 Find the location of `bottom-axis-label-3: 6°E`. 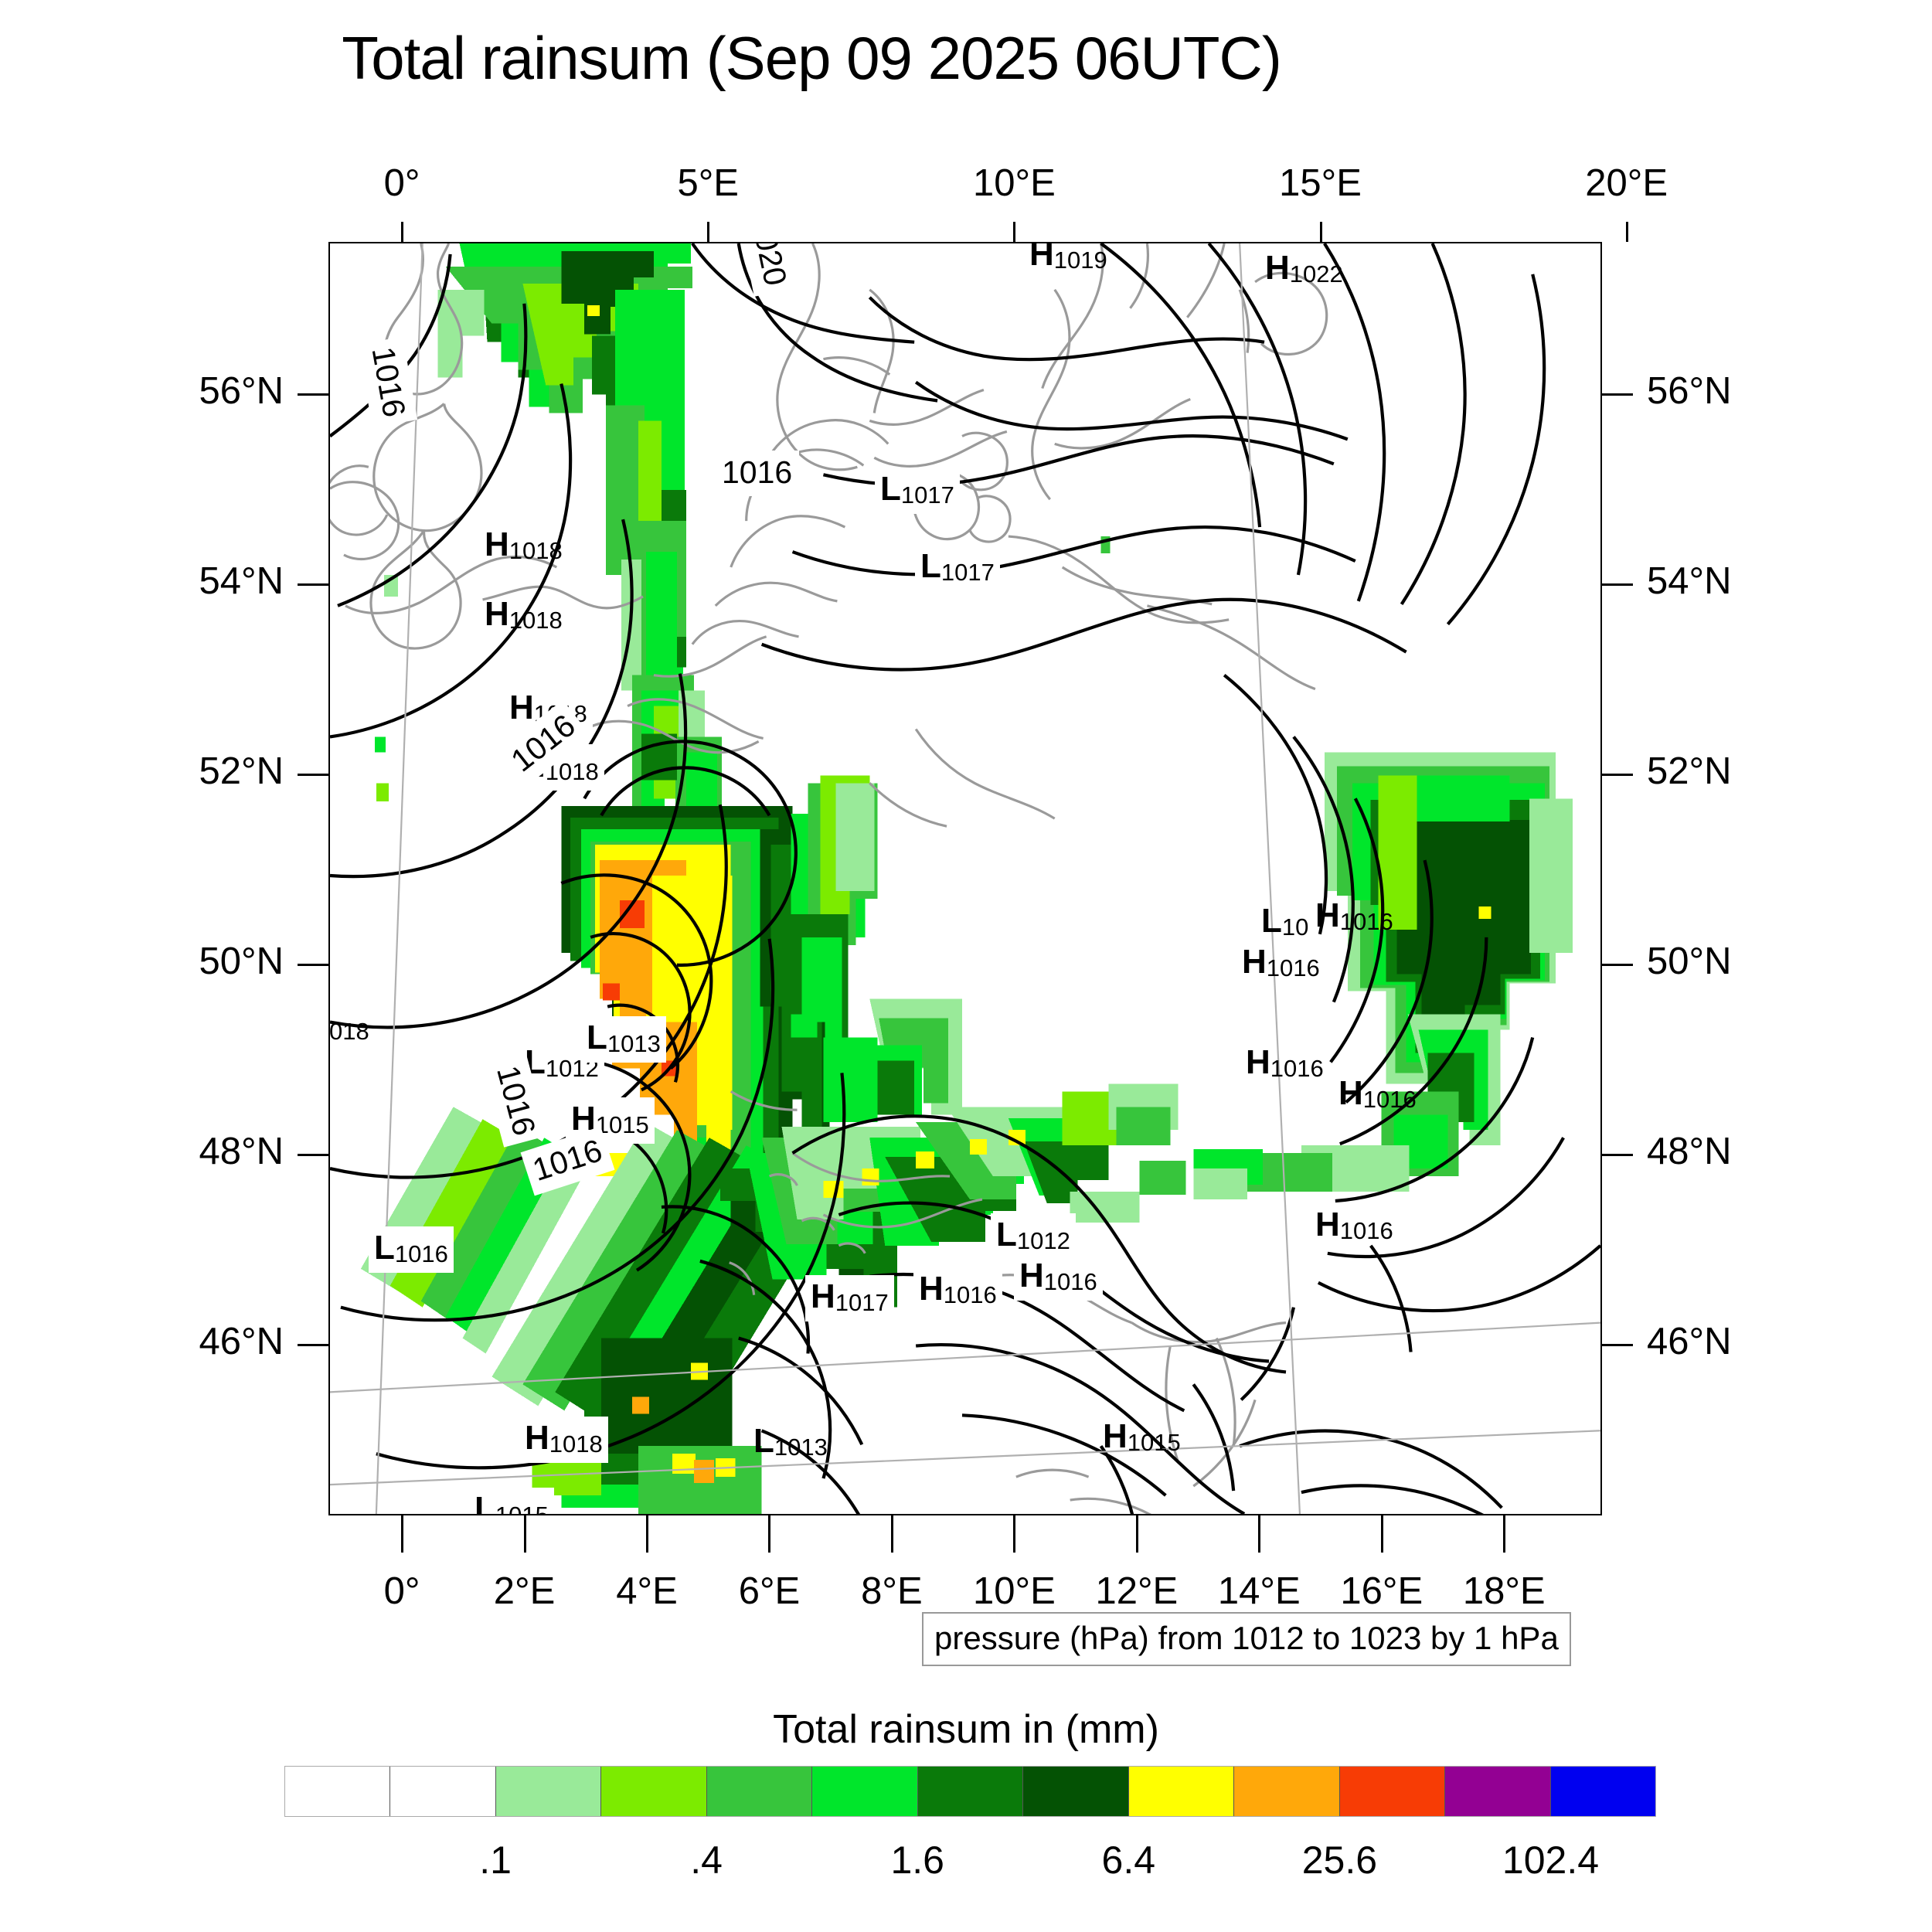

bottom-axis-label-3: 6°E is located at coordinates (770, 1591).